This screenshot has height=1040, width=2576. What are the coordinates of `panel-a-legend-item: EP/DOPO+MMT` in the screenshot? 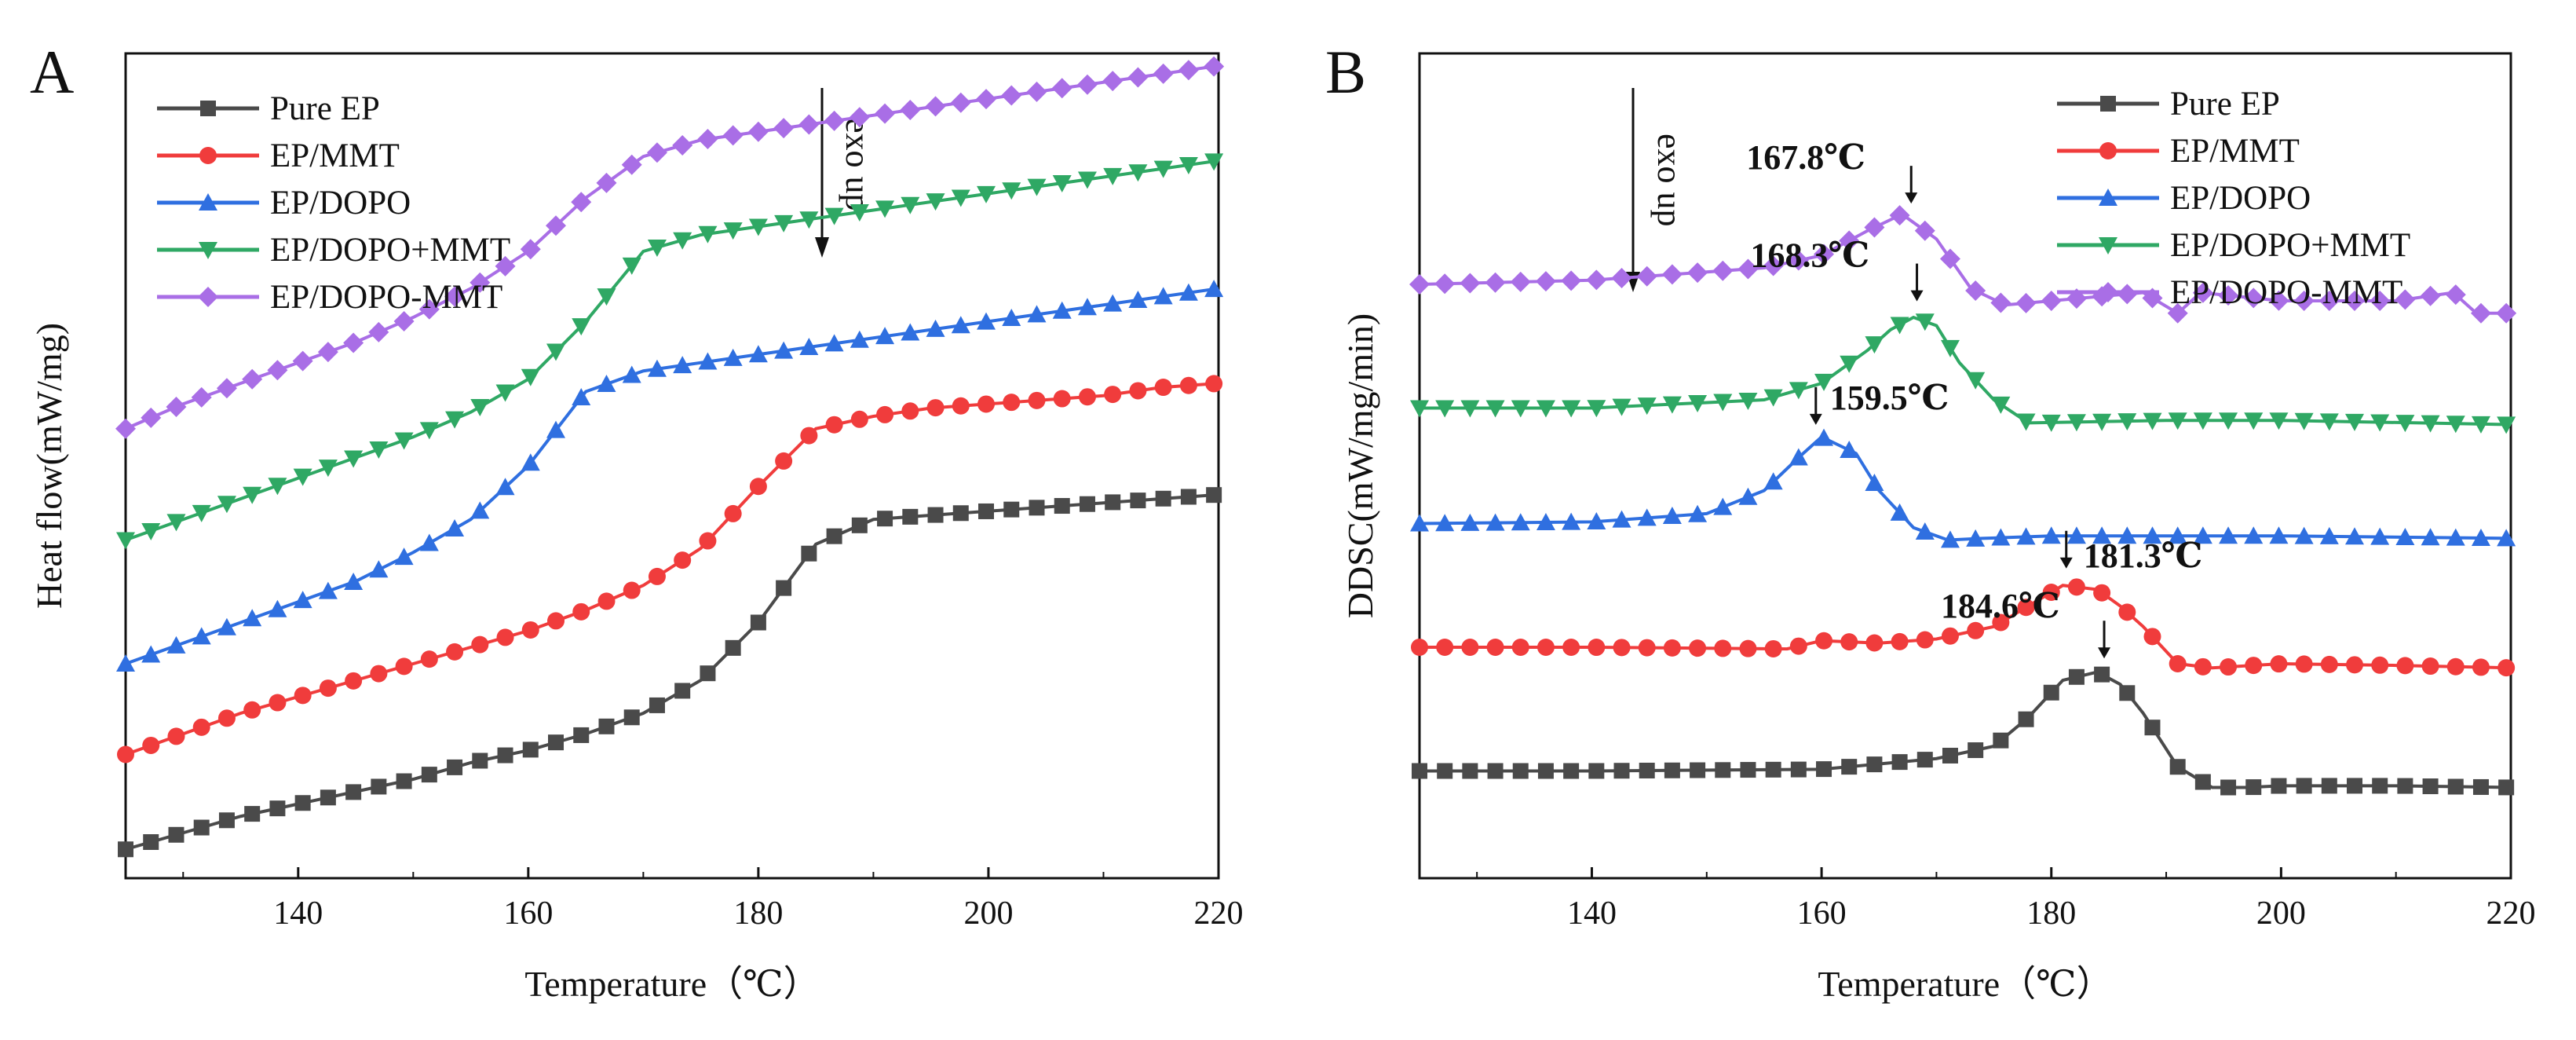 It's located at (333, 250).